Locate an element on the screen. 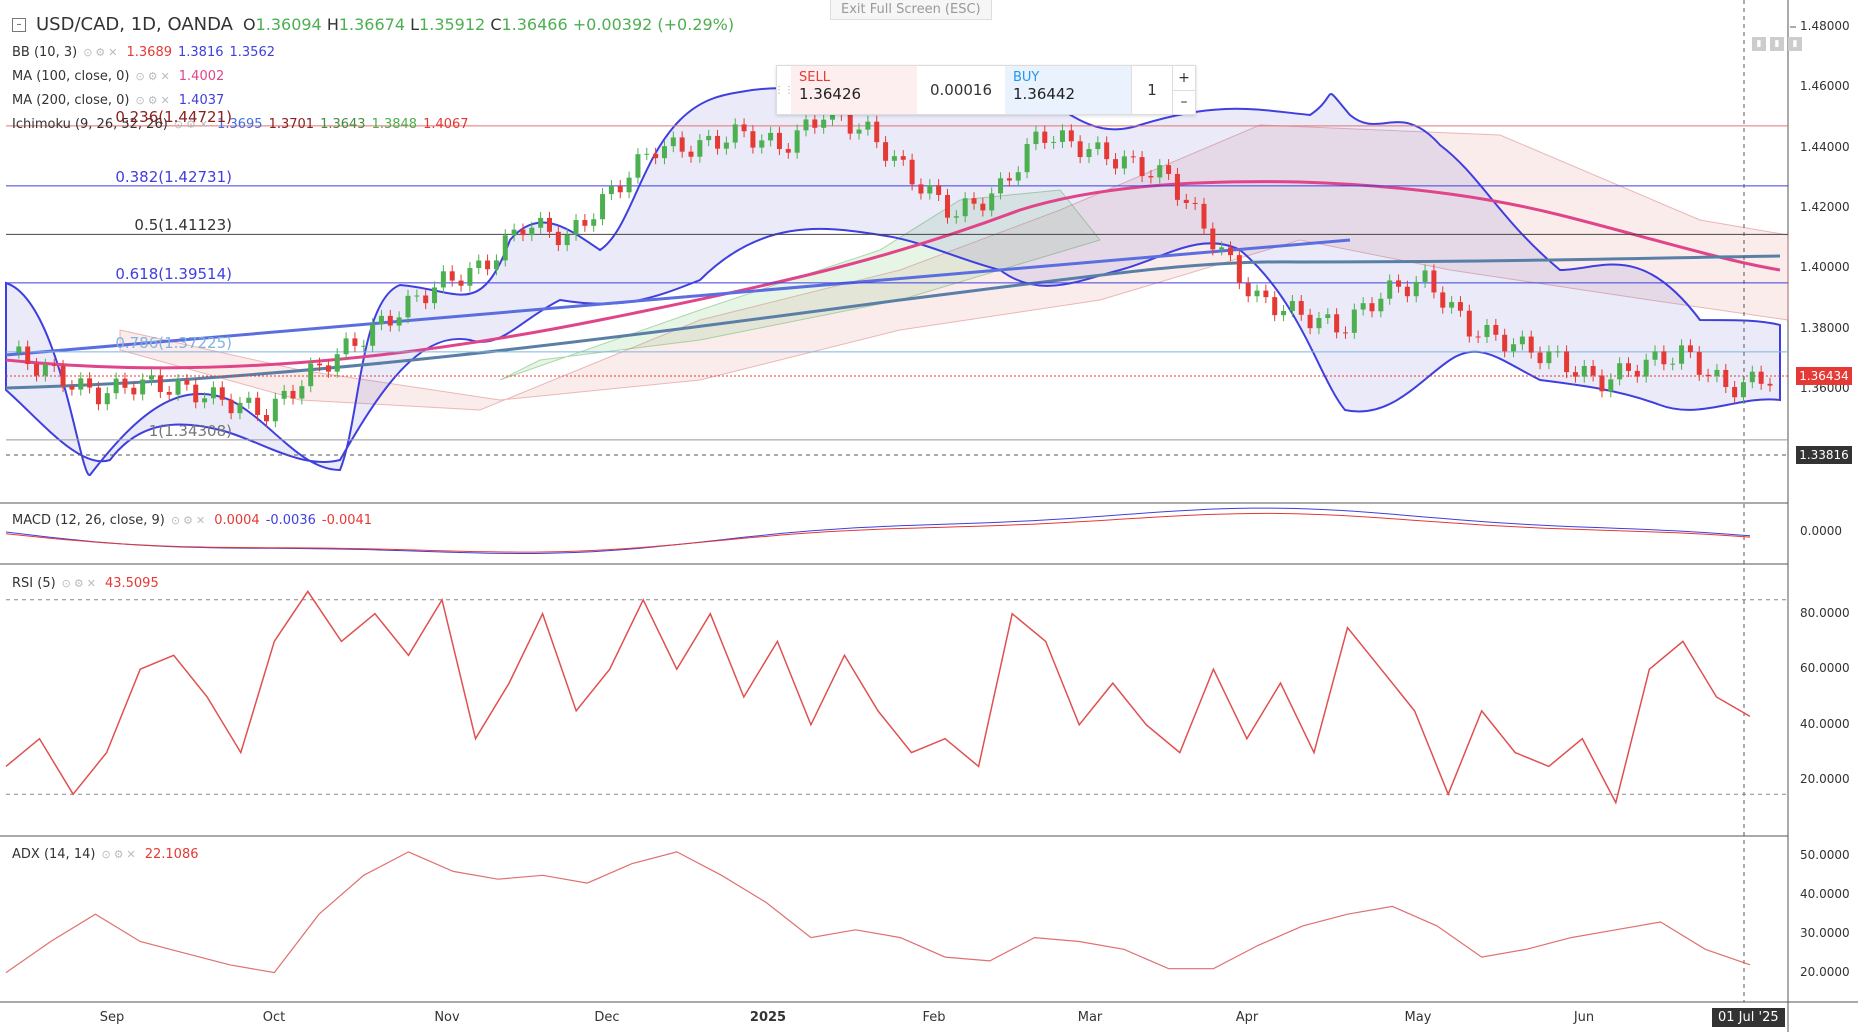 Image resolution: width=1858 pixels, height=1032 pixels. rsi-axis-label: 20.0000 is located at coordinates (1825, 779).